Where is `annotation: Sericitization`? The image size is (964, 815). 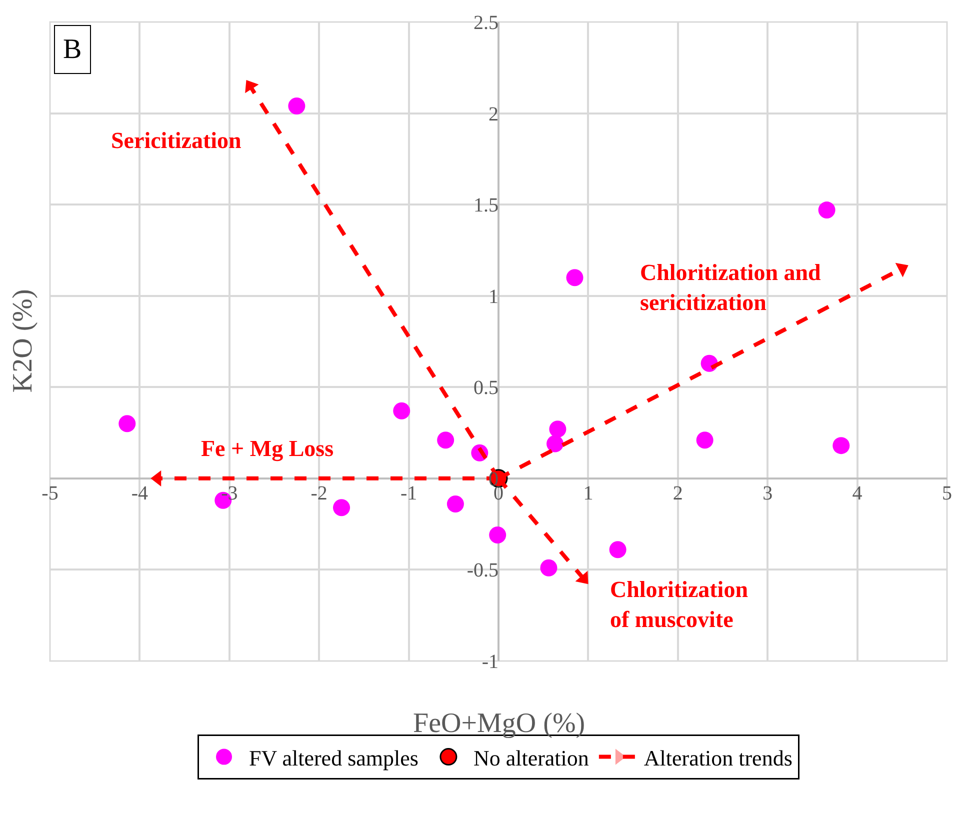 annotation: Sericitization is located at coordinates (176, 140).